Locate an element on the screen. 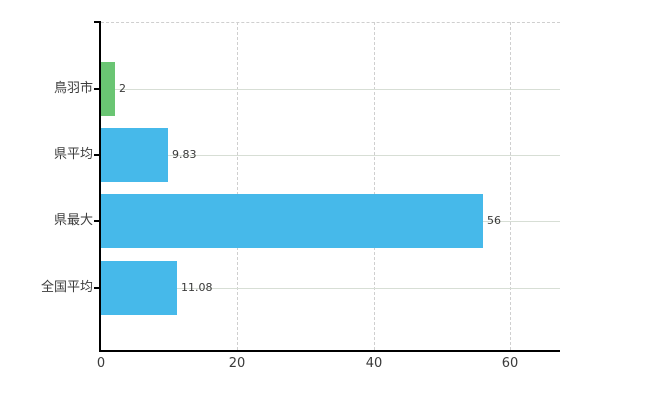  category-label: 全国平均 is located at coordinates (66, 287).